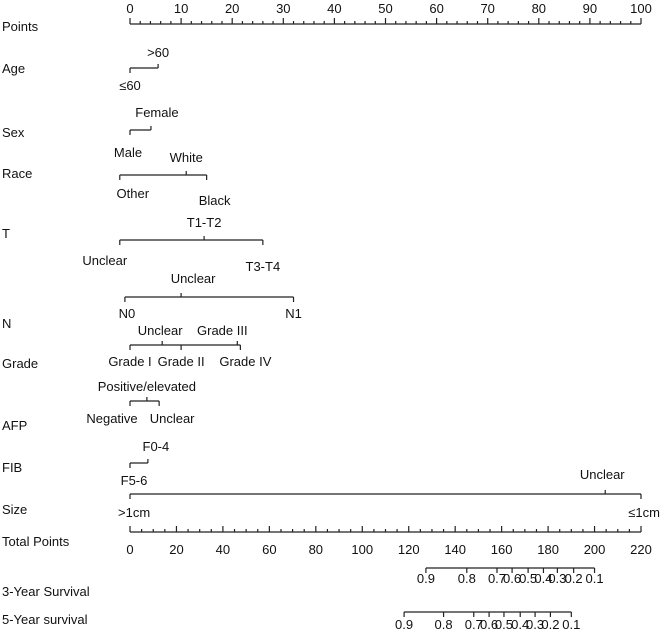 The width and height of the screenshot is (661, 630). I want to click on var-t-level-label: T1-T2, so click(204, 222).